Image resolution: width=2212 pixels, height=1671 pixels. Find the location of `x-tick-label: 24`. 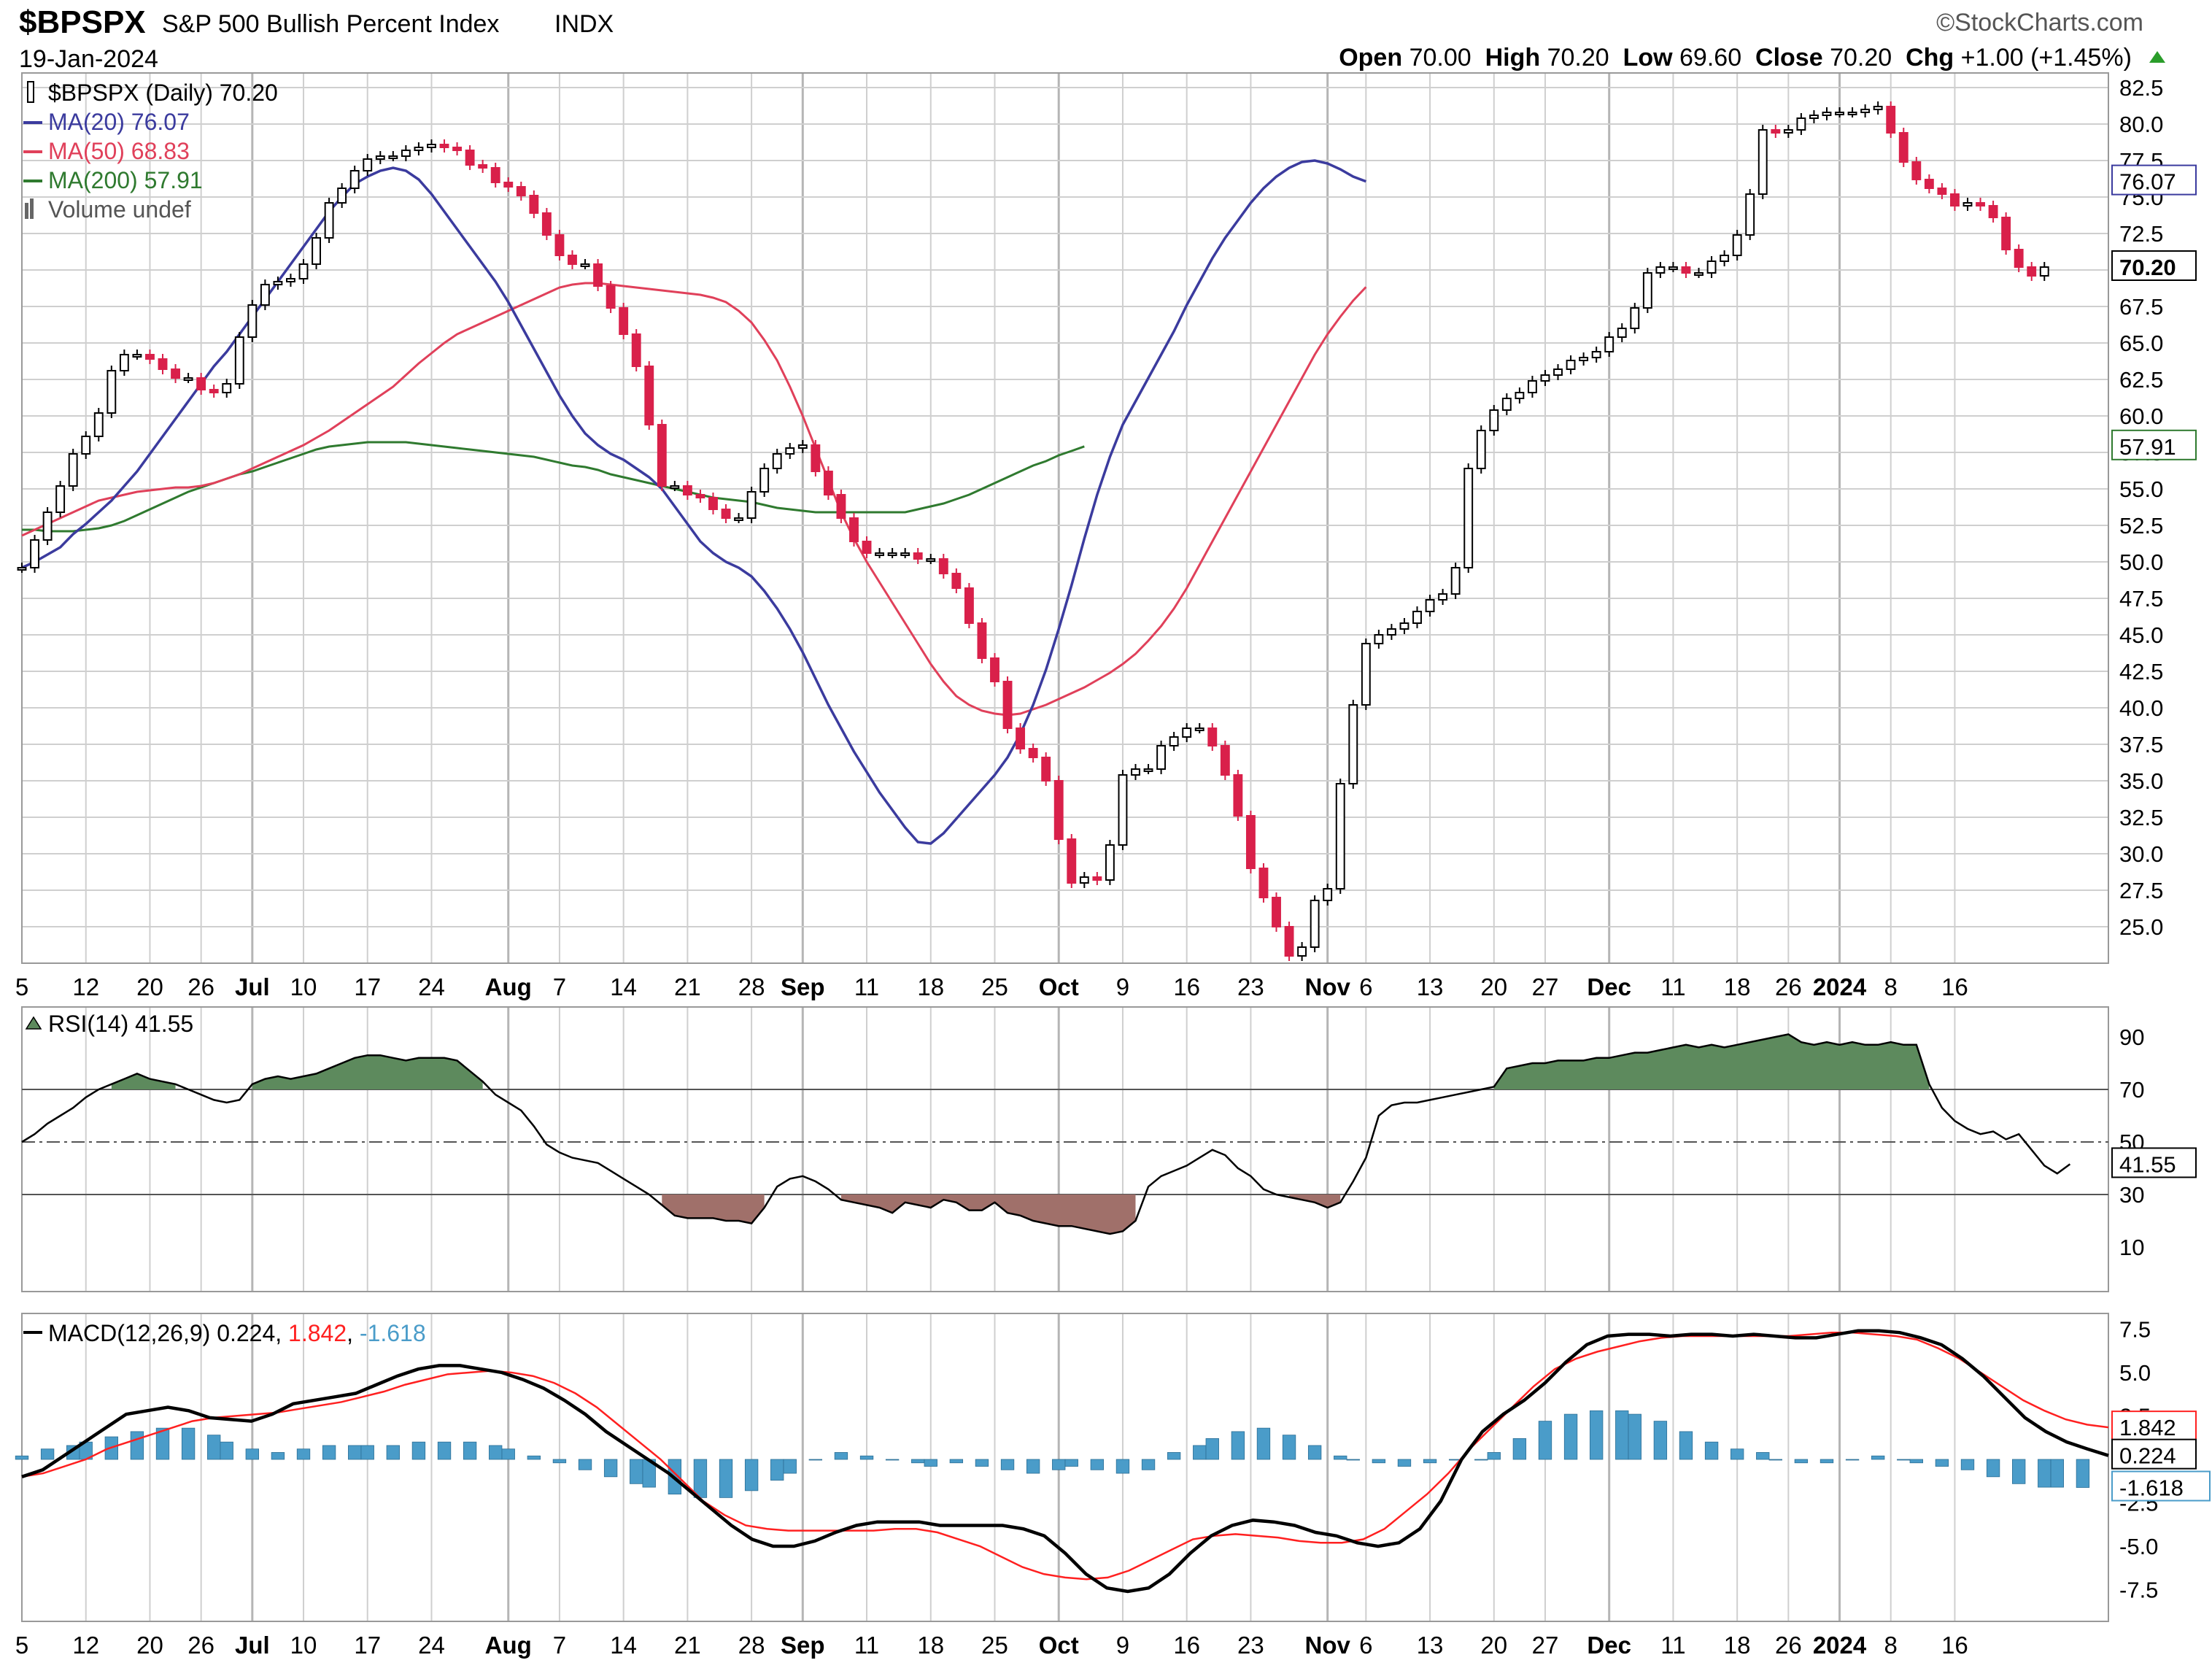

x-tick-label: 24 is located at coordinates (432, 986).